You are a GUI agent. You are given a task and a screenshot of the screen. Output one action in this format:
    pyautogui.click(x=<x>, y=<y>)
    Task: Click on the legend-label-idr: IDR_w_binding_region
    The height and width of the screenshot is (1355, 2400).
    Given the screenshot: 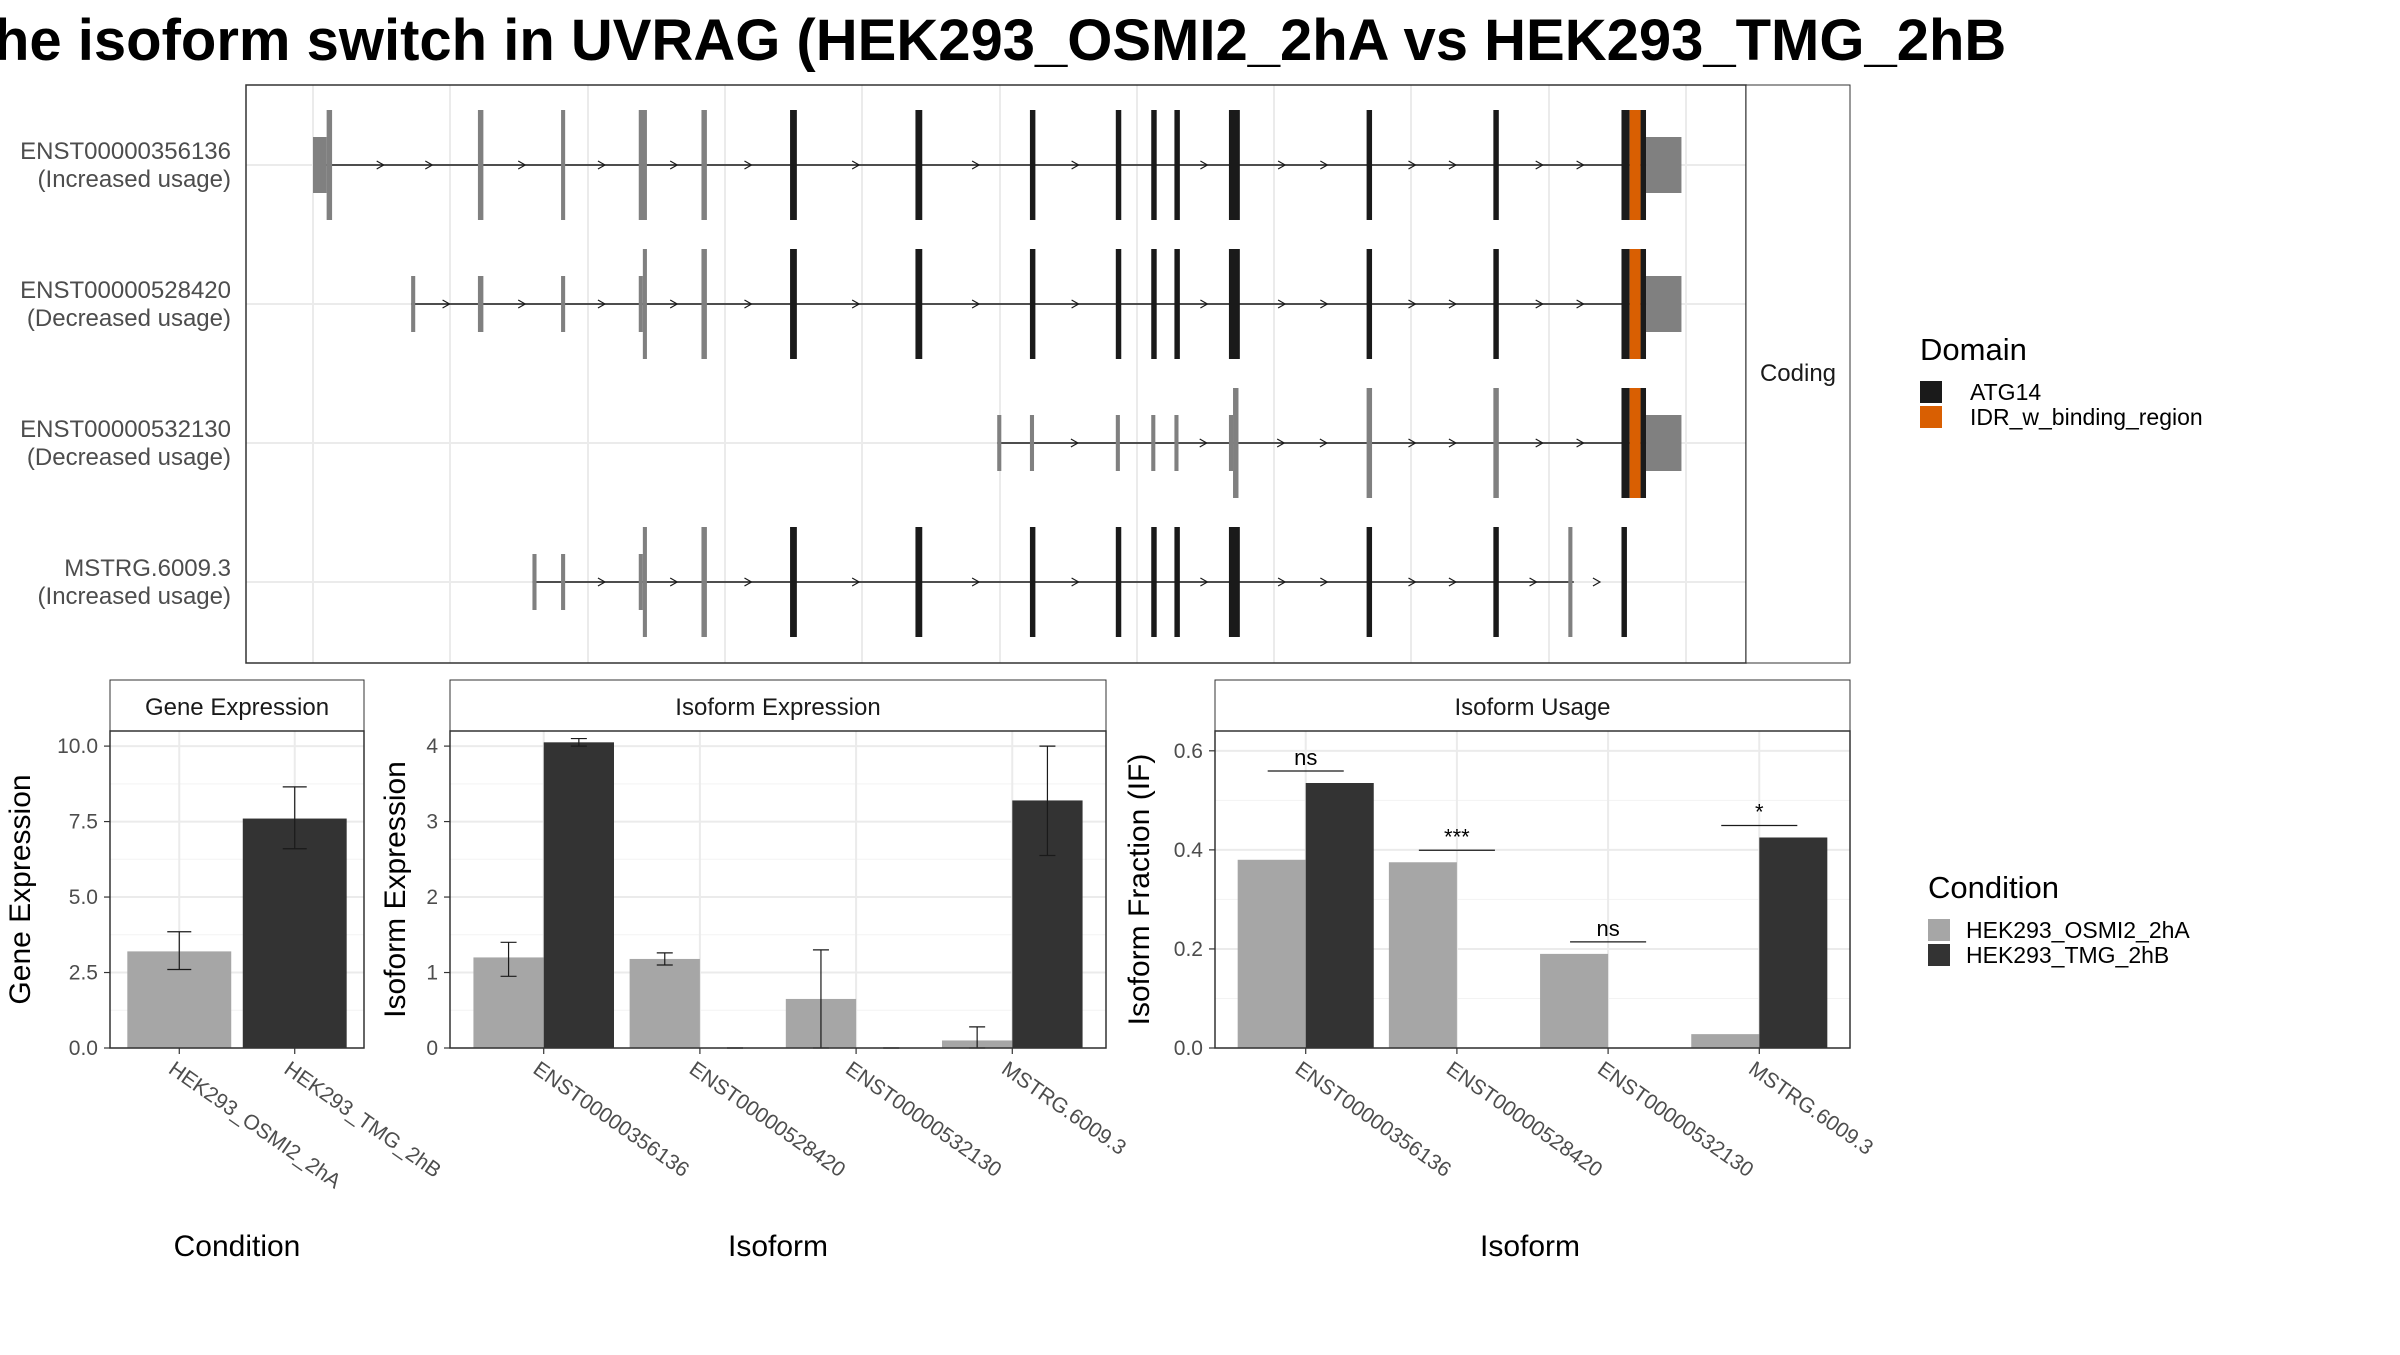 What is the action you would take?
    pyautogui.click(x=2086, y=417)
    